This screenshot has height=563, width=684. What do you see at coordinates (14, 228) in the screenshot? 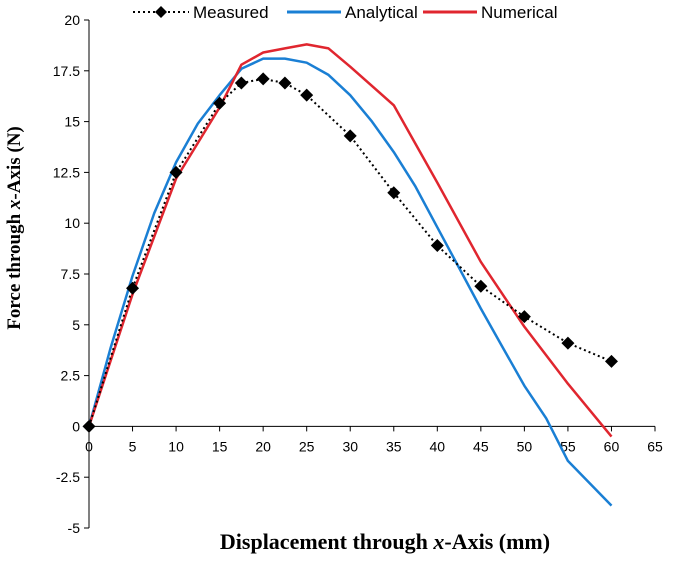
I see `y-axis-title: Force through x-Axis (N)` at bounding box center [14, 228].